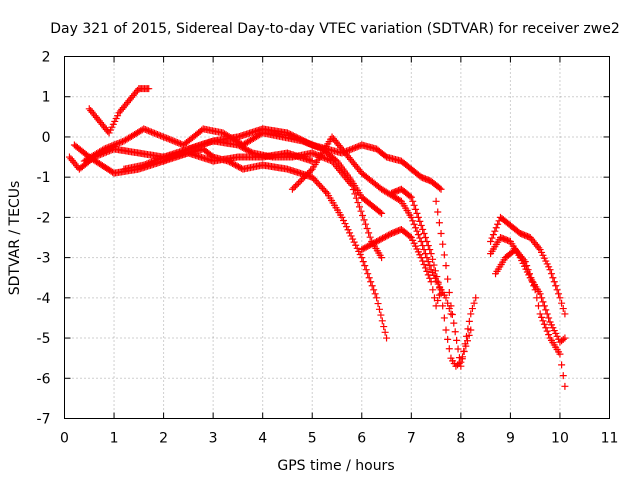 This screenshot has width=640, height=480. Describe the element at coordinates (46, 98) in the screenshot. I see `y-tick-label: 1` at that location.